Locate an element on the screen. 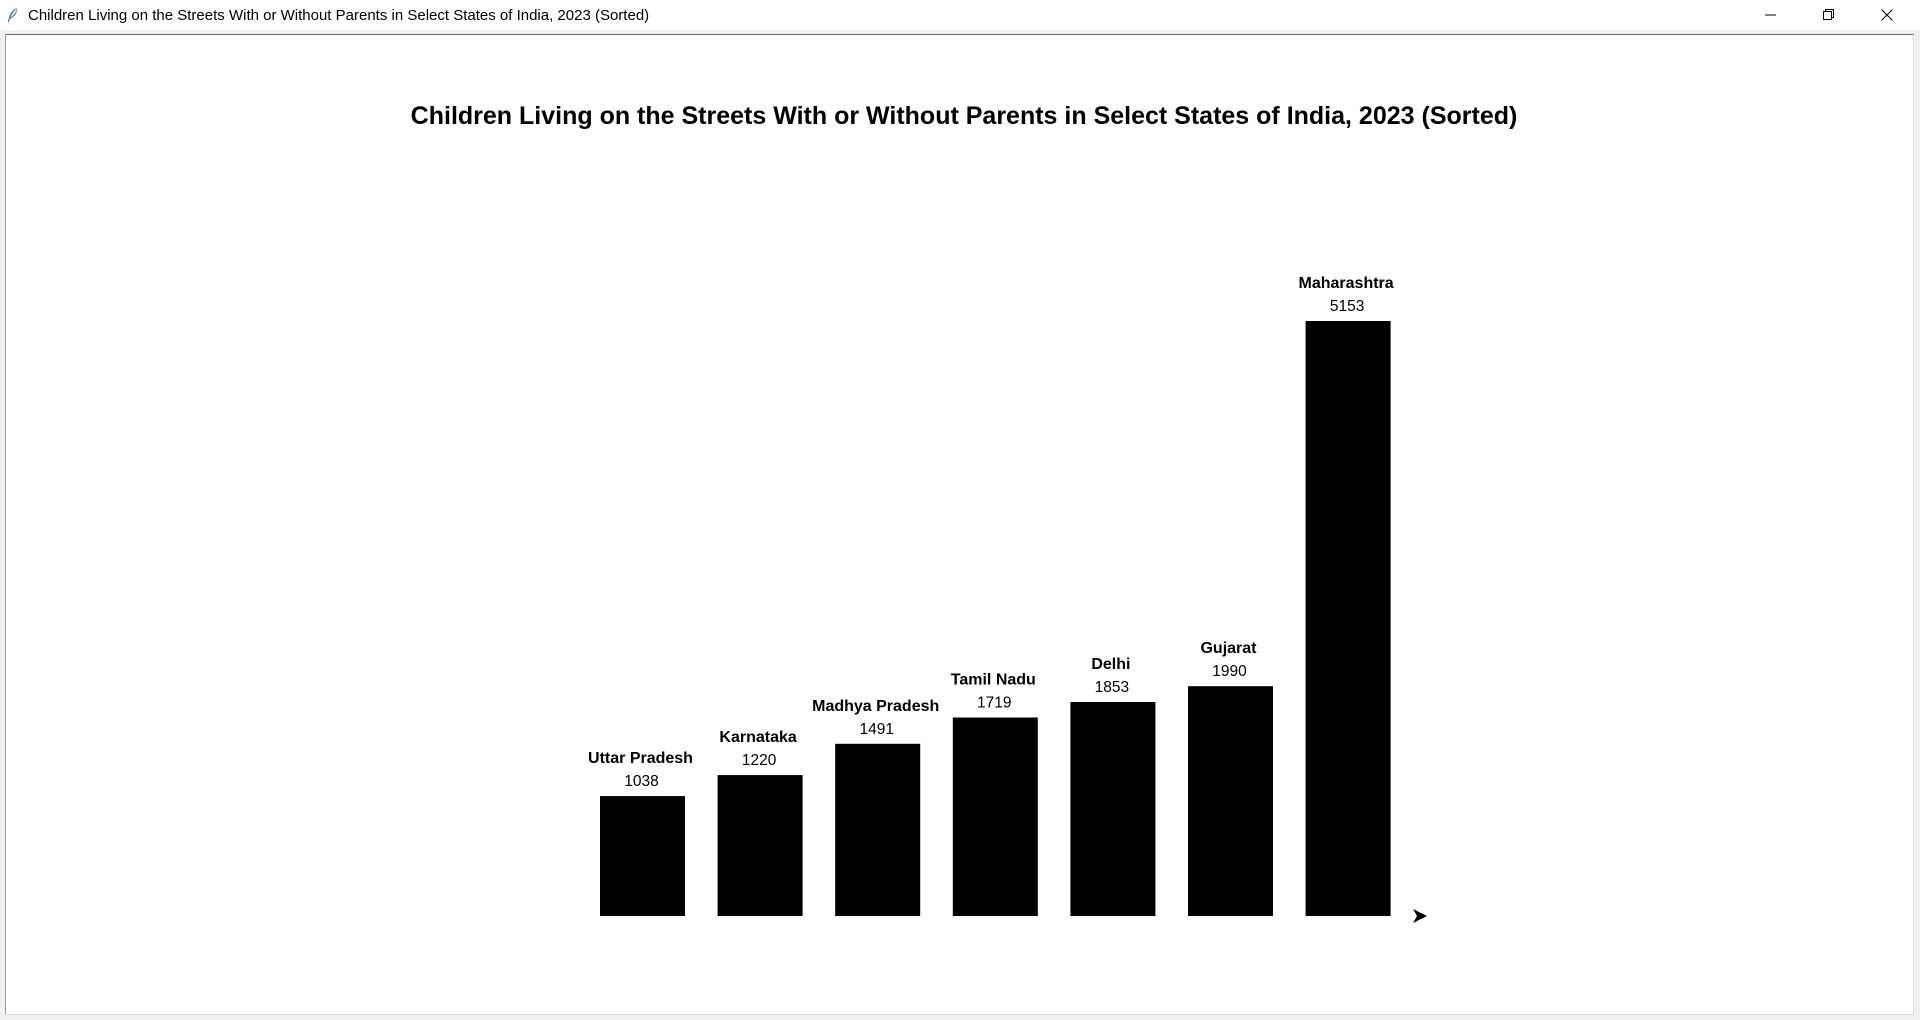 This screenshot has height=1020, width=1920. bar-category-label: Karnataka is located at coordinates (757, 737).